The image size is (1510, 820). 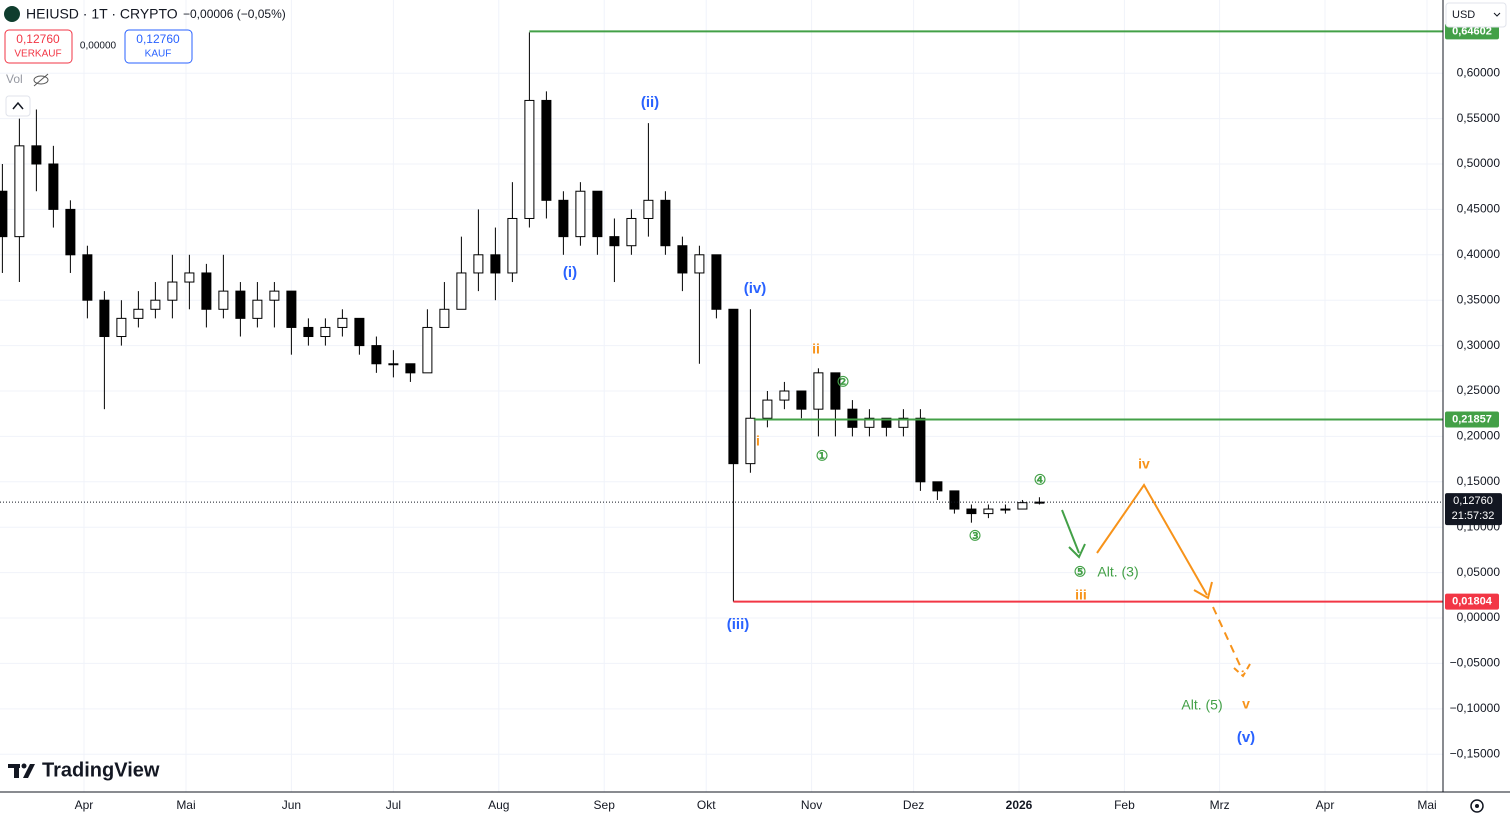 What do you see at coordinates (1473, 501) in the screenshot?
I see `last-price-label: 0,12760` at bounding box center [1473, 501].